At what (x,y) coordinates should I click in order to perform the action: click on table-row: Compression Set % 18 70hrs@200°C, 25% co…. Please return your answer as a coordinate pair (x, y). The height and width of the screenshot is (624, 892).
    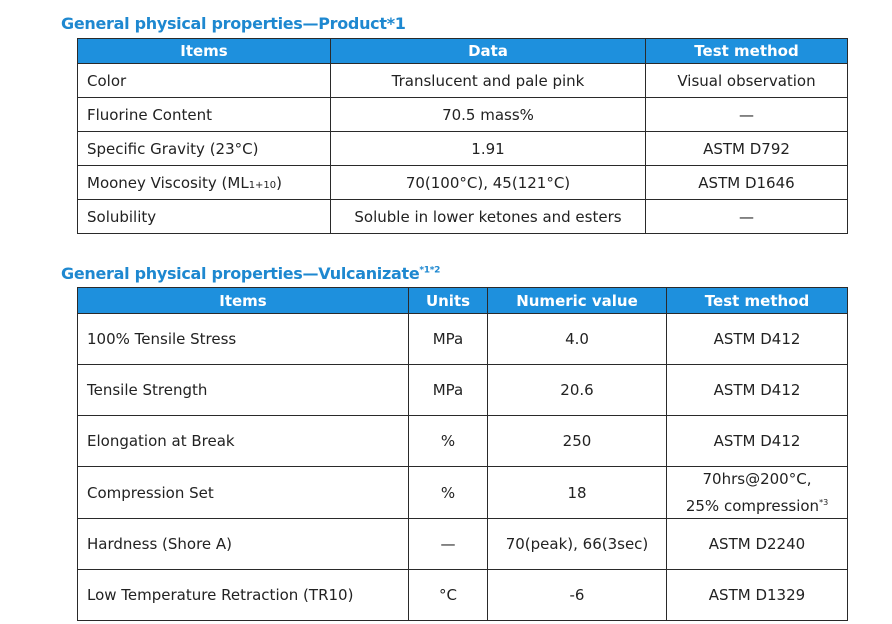
    Looking at the image, I should click on (462, 492).